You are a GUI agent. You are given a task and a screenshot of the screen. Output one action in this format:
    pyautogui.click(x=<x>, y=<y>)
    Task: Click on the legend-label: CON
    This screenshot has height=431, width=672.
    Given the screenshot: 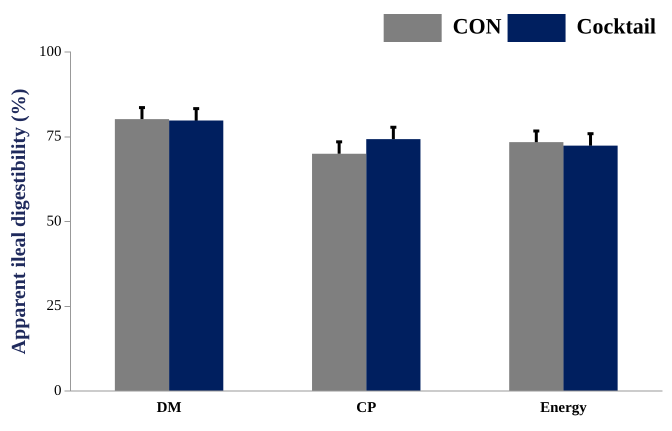 What is the action you would take?
    pyautogui.click(x=477, y=26)
    